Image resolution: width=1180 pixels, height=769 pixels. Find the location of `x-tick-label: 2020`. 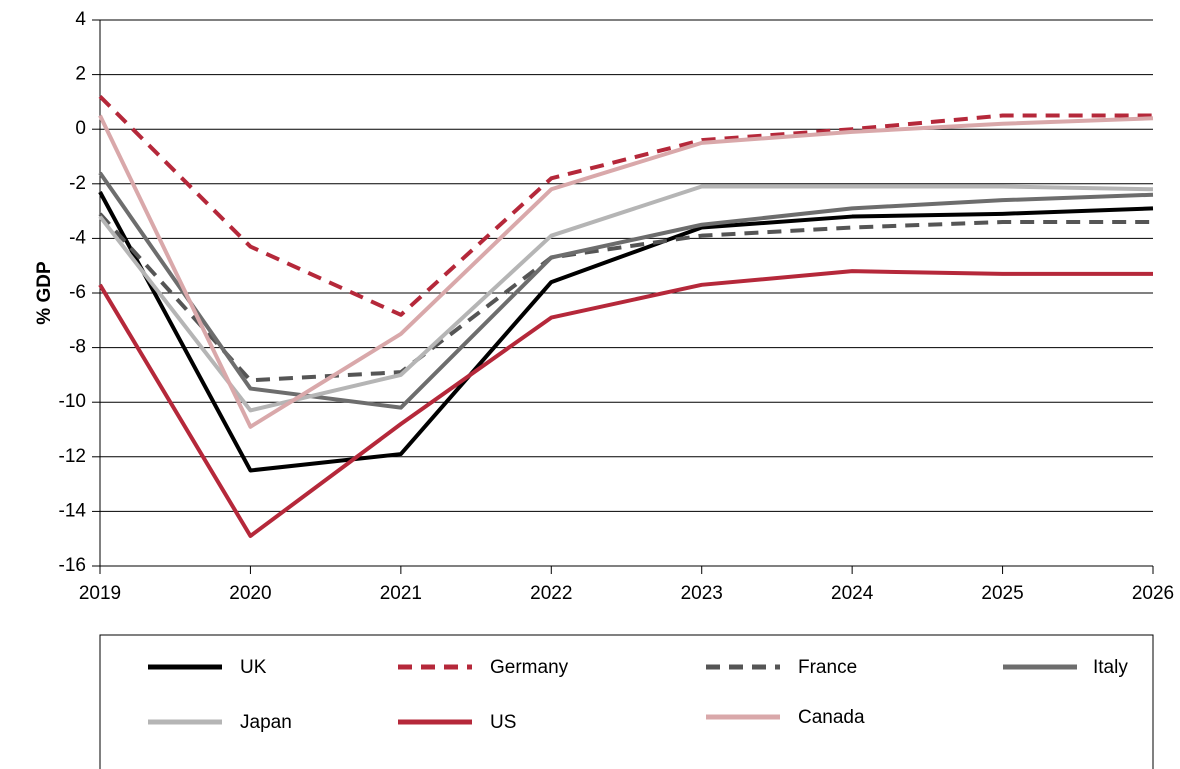

x-tick-label: 2020 is located at coordinates (250, 593).